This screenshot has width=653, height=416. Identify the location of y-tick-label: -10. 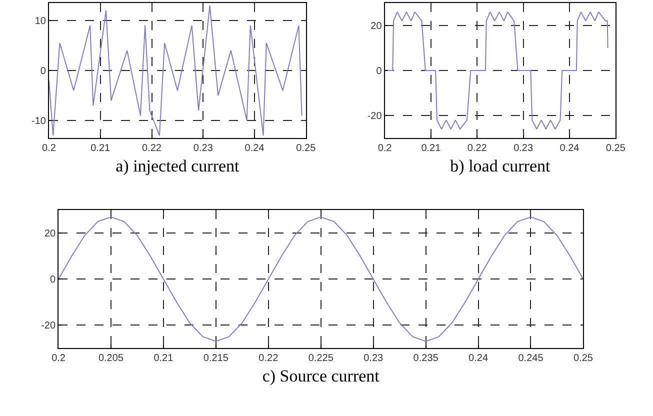
(39, 122).